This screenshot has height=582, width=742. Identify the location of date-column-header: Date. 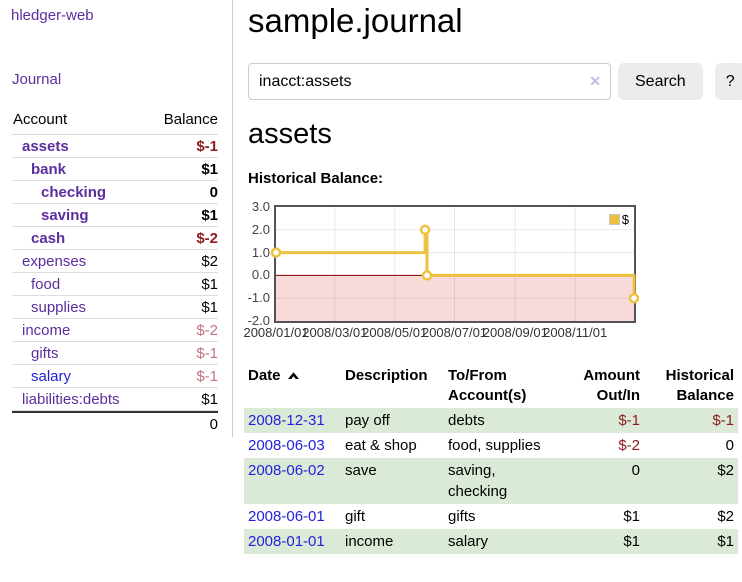
(292, 384).